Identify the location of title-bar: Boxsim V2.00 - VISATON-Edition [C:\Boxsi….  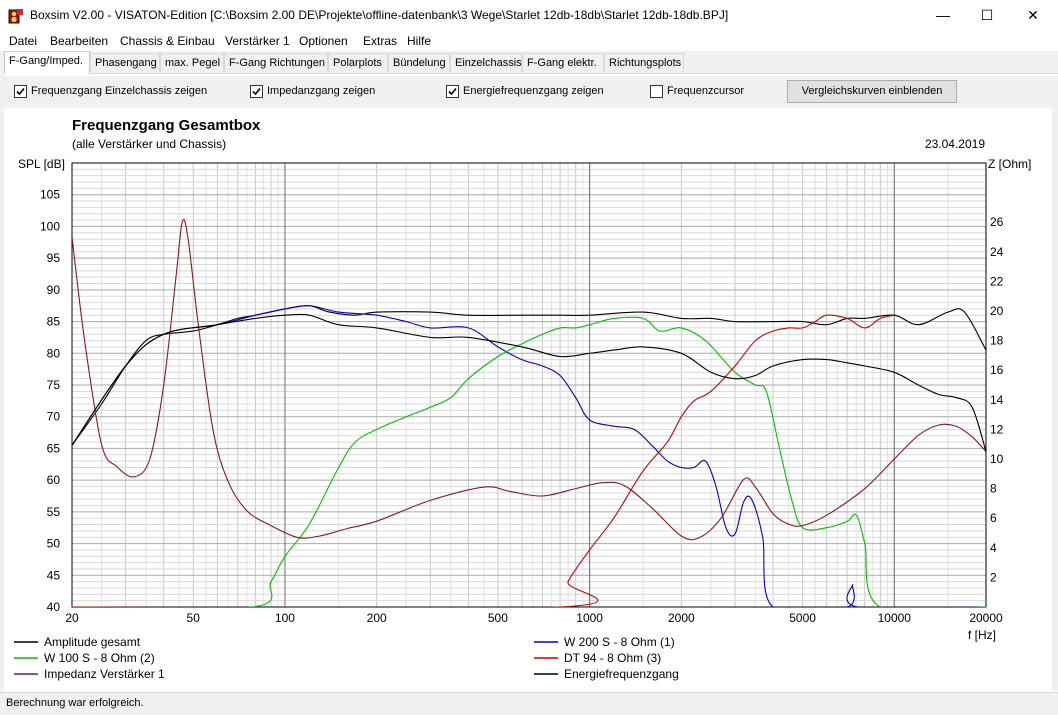
(529, 15).